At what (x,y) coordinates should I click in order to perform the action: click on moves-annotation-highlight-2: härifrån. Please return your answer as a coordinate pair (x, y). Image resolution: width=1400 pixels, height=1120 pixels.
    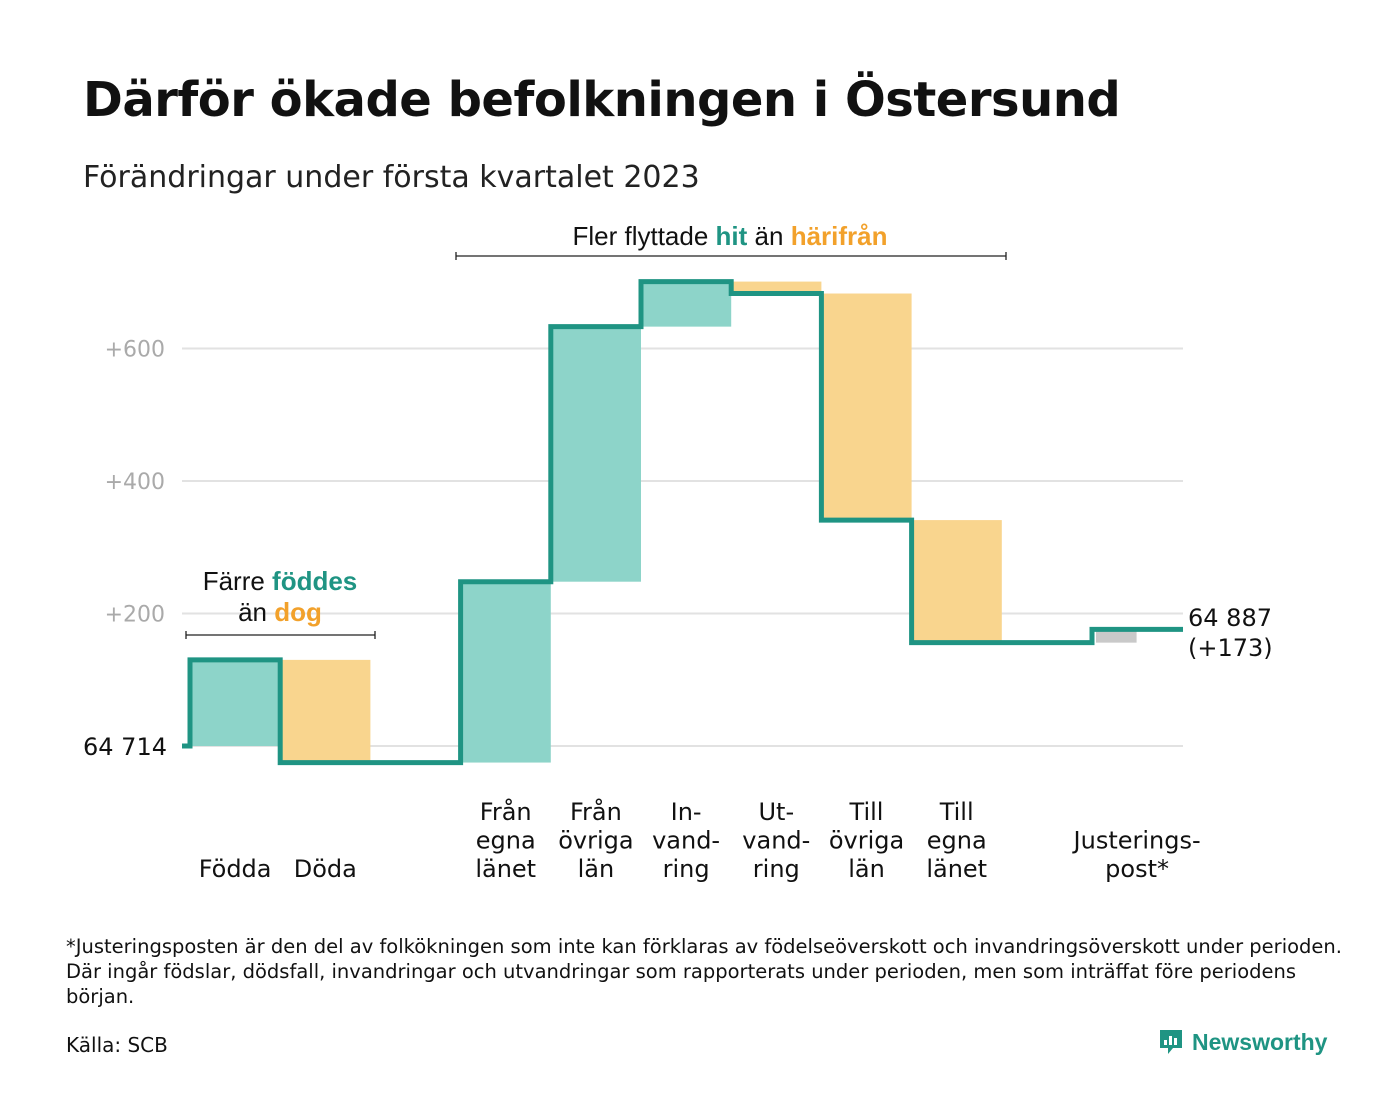
    Looking at the image, I should click on (839, 236).